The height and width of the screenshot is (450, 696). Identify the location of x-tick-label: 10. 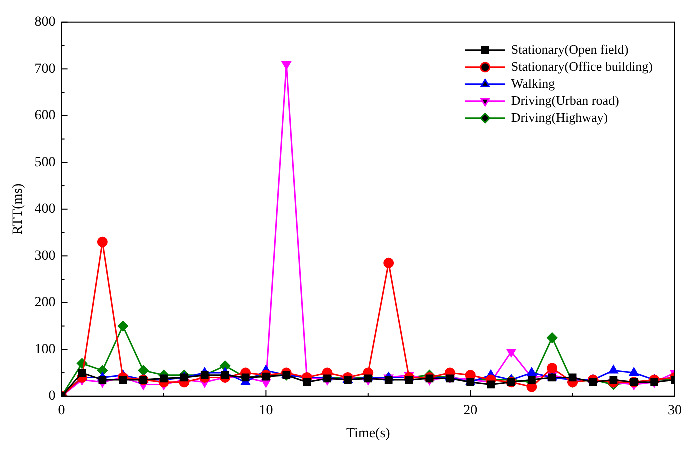
(266, 410).